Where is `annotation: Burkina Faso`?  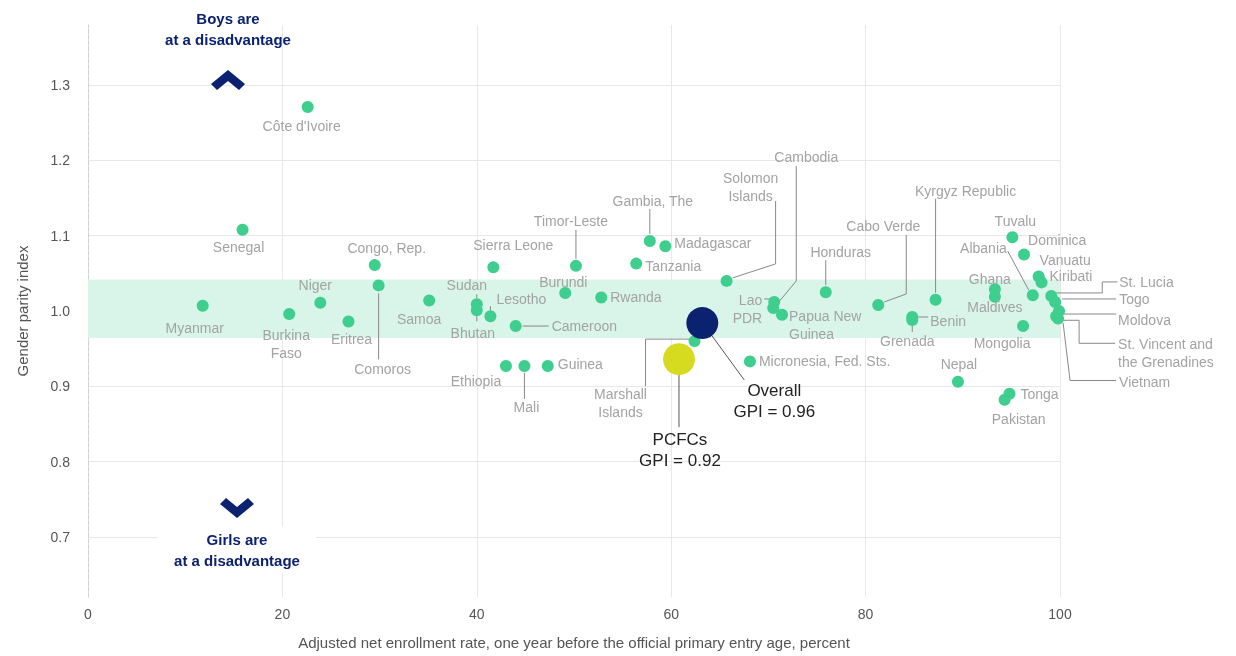 annotation: Burkina Faso is located at coordinates (286, 344).